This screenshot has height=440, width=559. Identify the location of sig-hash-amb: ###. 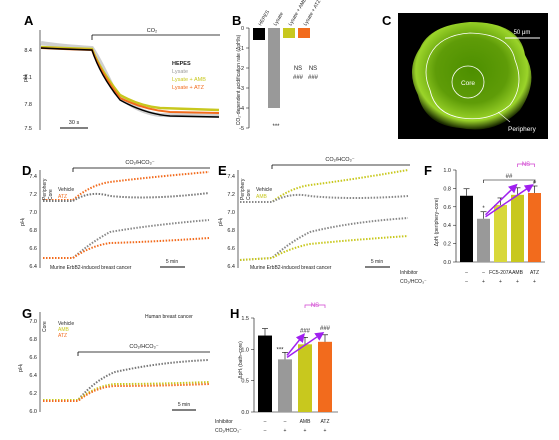
(305, 331).